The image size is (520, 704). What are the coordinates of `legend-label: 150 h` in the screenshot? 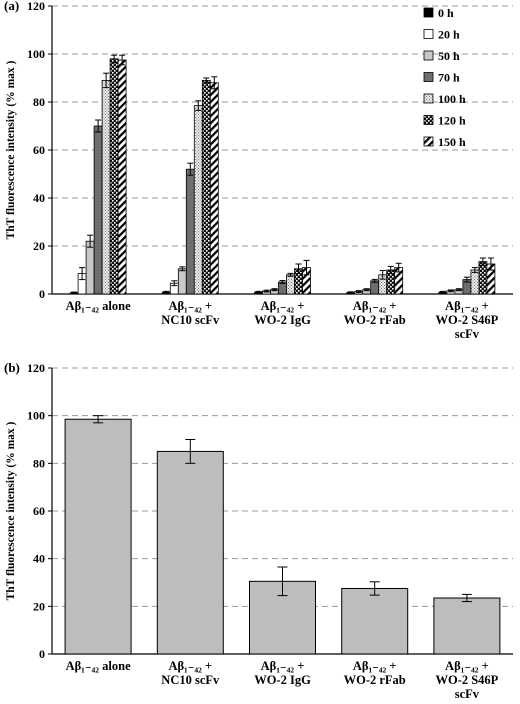 It's located at (452, 142).